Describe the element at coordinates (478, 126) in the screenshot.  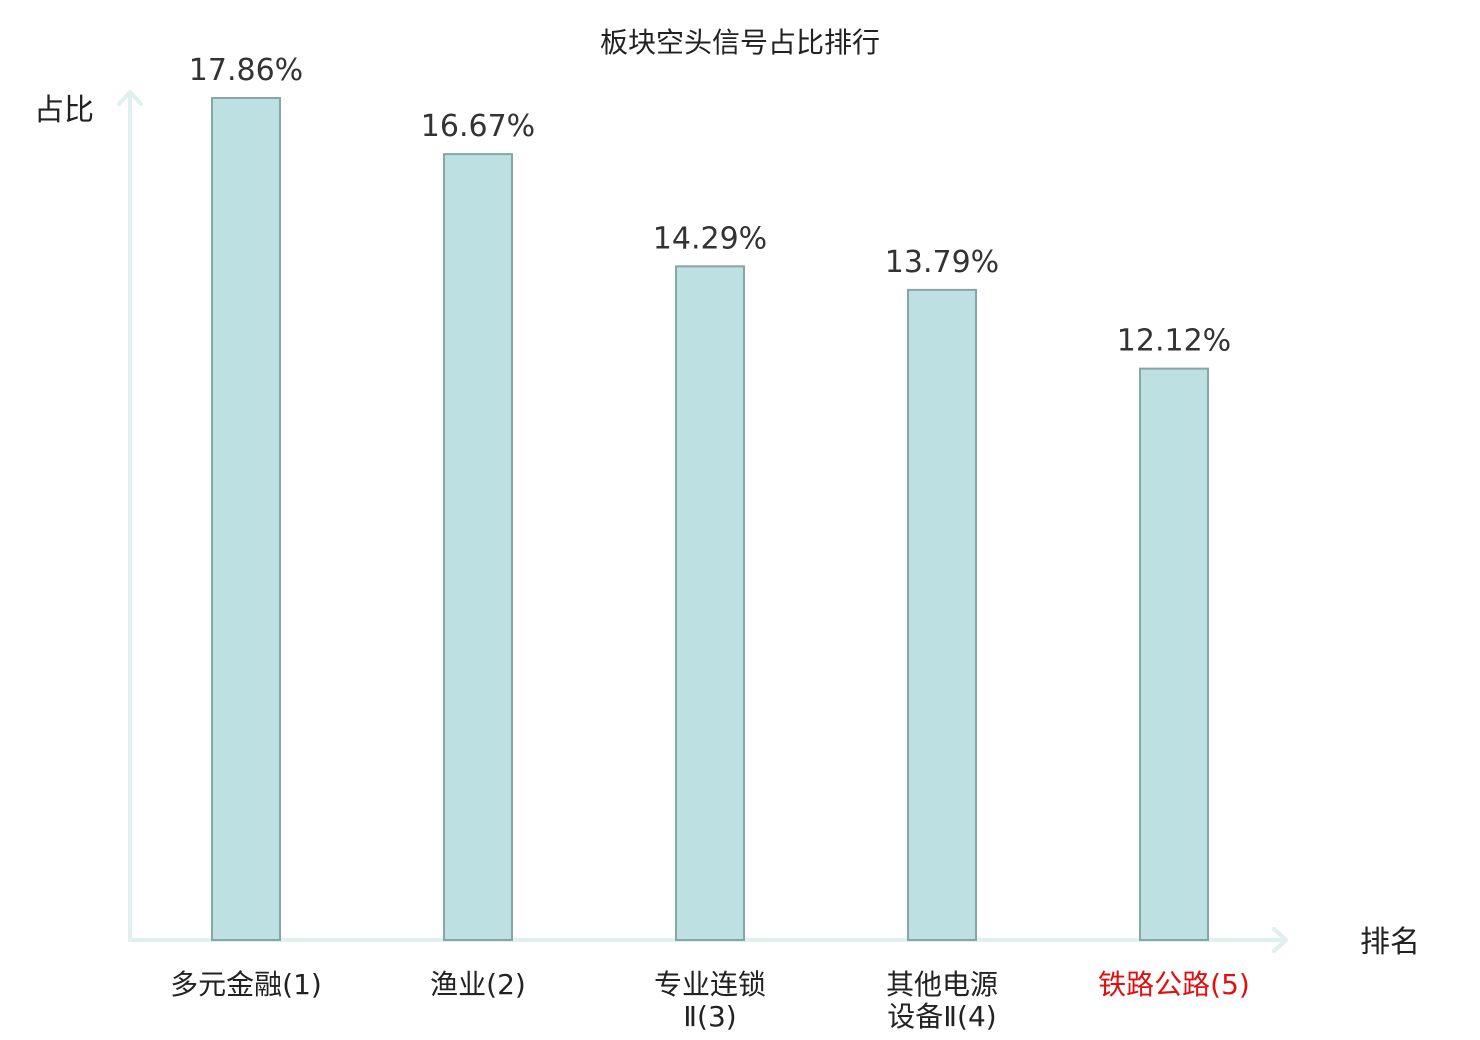
I see `value-label-2: 16.67%` at that location.